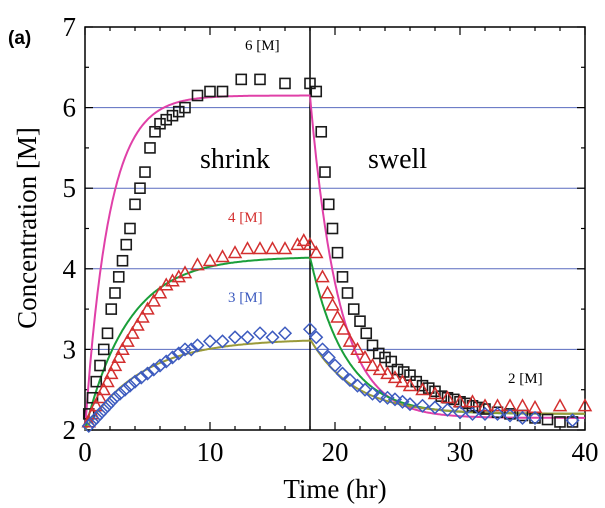 The width and height of the screenshot is (605, 508). I want to click on annotation-shrink: shrink, so click(235, 159).